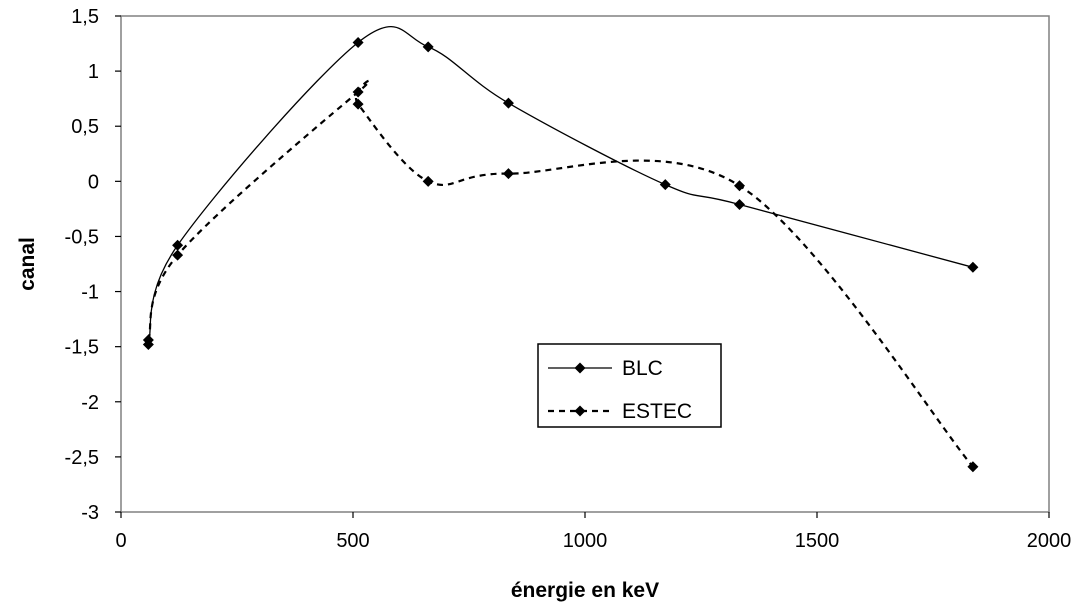 This screenshot has width=1082, height=606. What do you see at coordinates (85, 17) in the screenshot?
I see `y-tick-label: 1,5` at bounding box center [85, 17].